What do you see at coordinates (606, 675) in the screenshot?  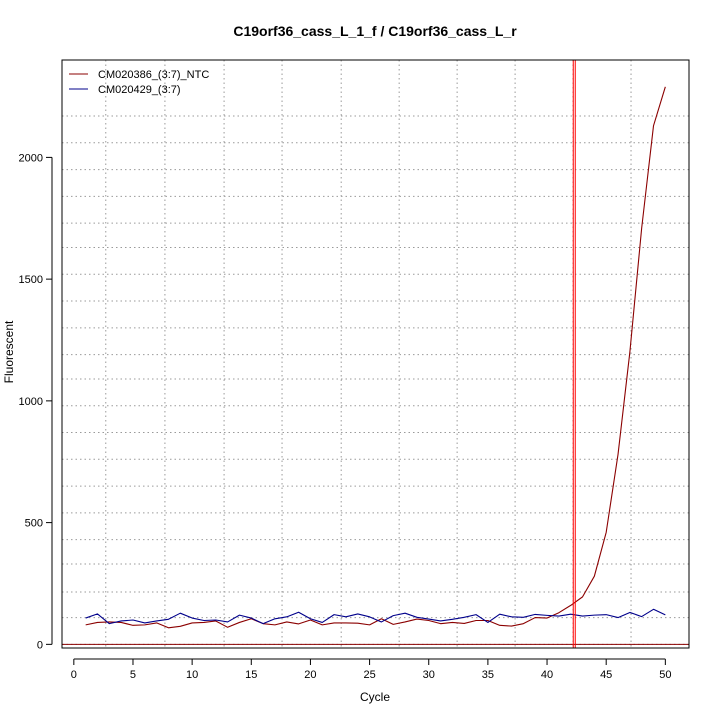 I see `x-tick-label: 45` at bounding box center [606, 675].